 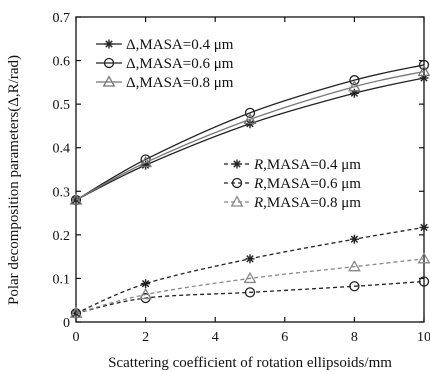 I want to click on legend-1: Δ,MASA=0.4 μmΔ,MASA=0.6 μmΔ,MASA=0.8 μm, so click(x=165, y=64).